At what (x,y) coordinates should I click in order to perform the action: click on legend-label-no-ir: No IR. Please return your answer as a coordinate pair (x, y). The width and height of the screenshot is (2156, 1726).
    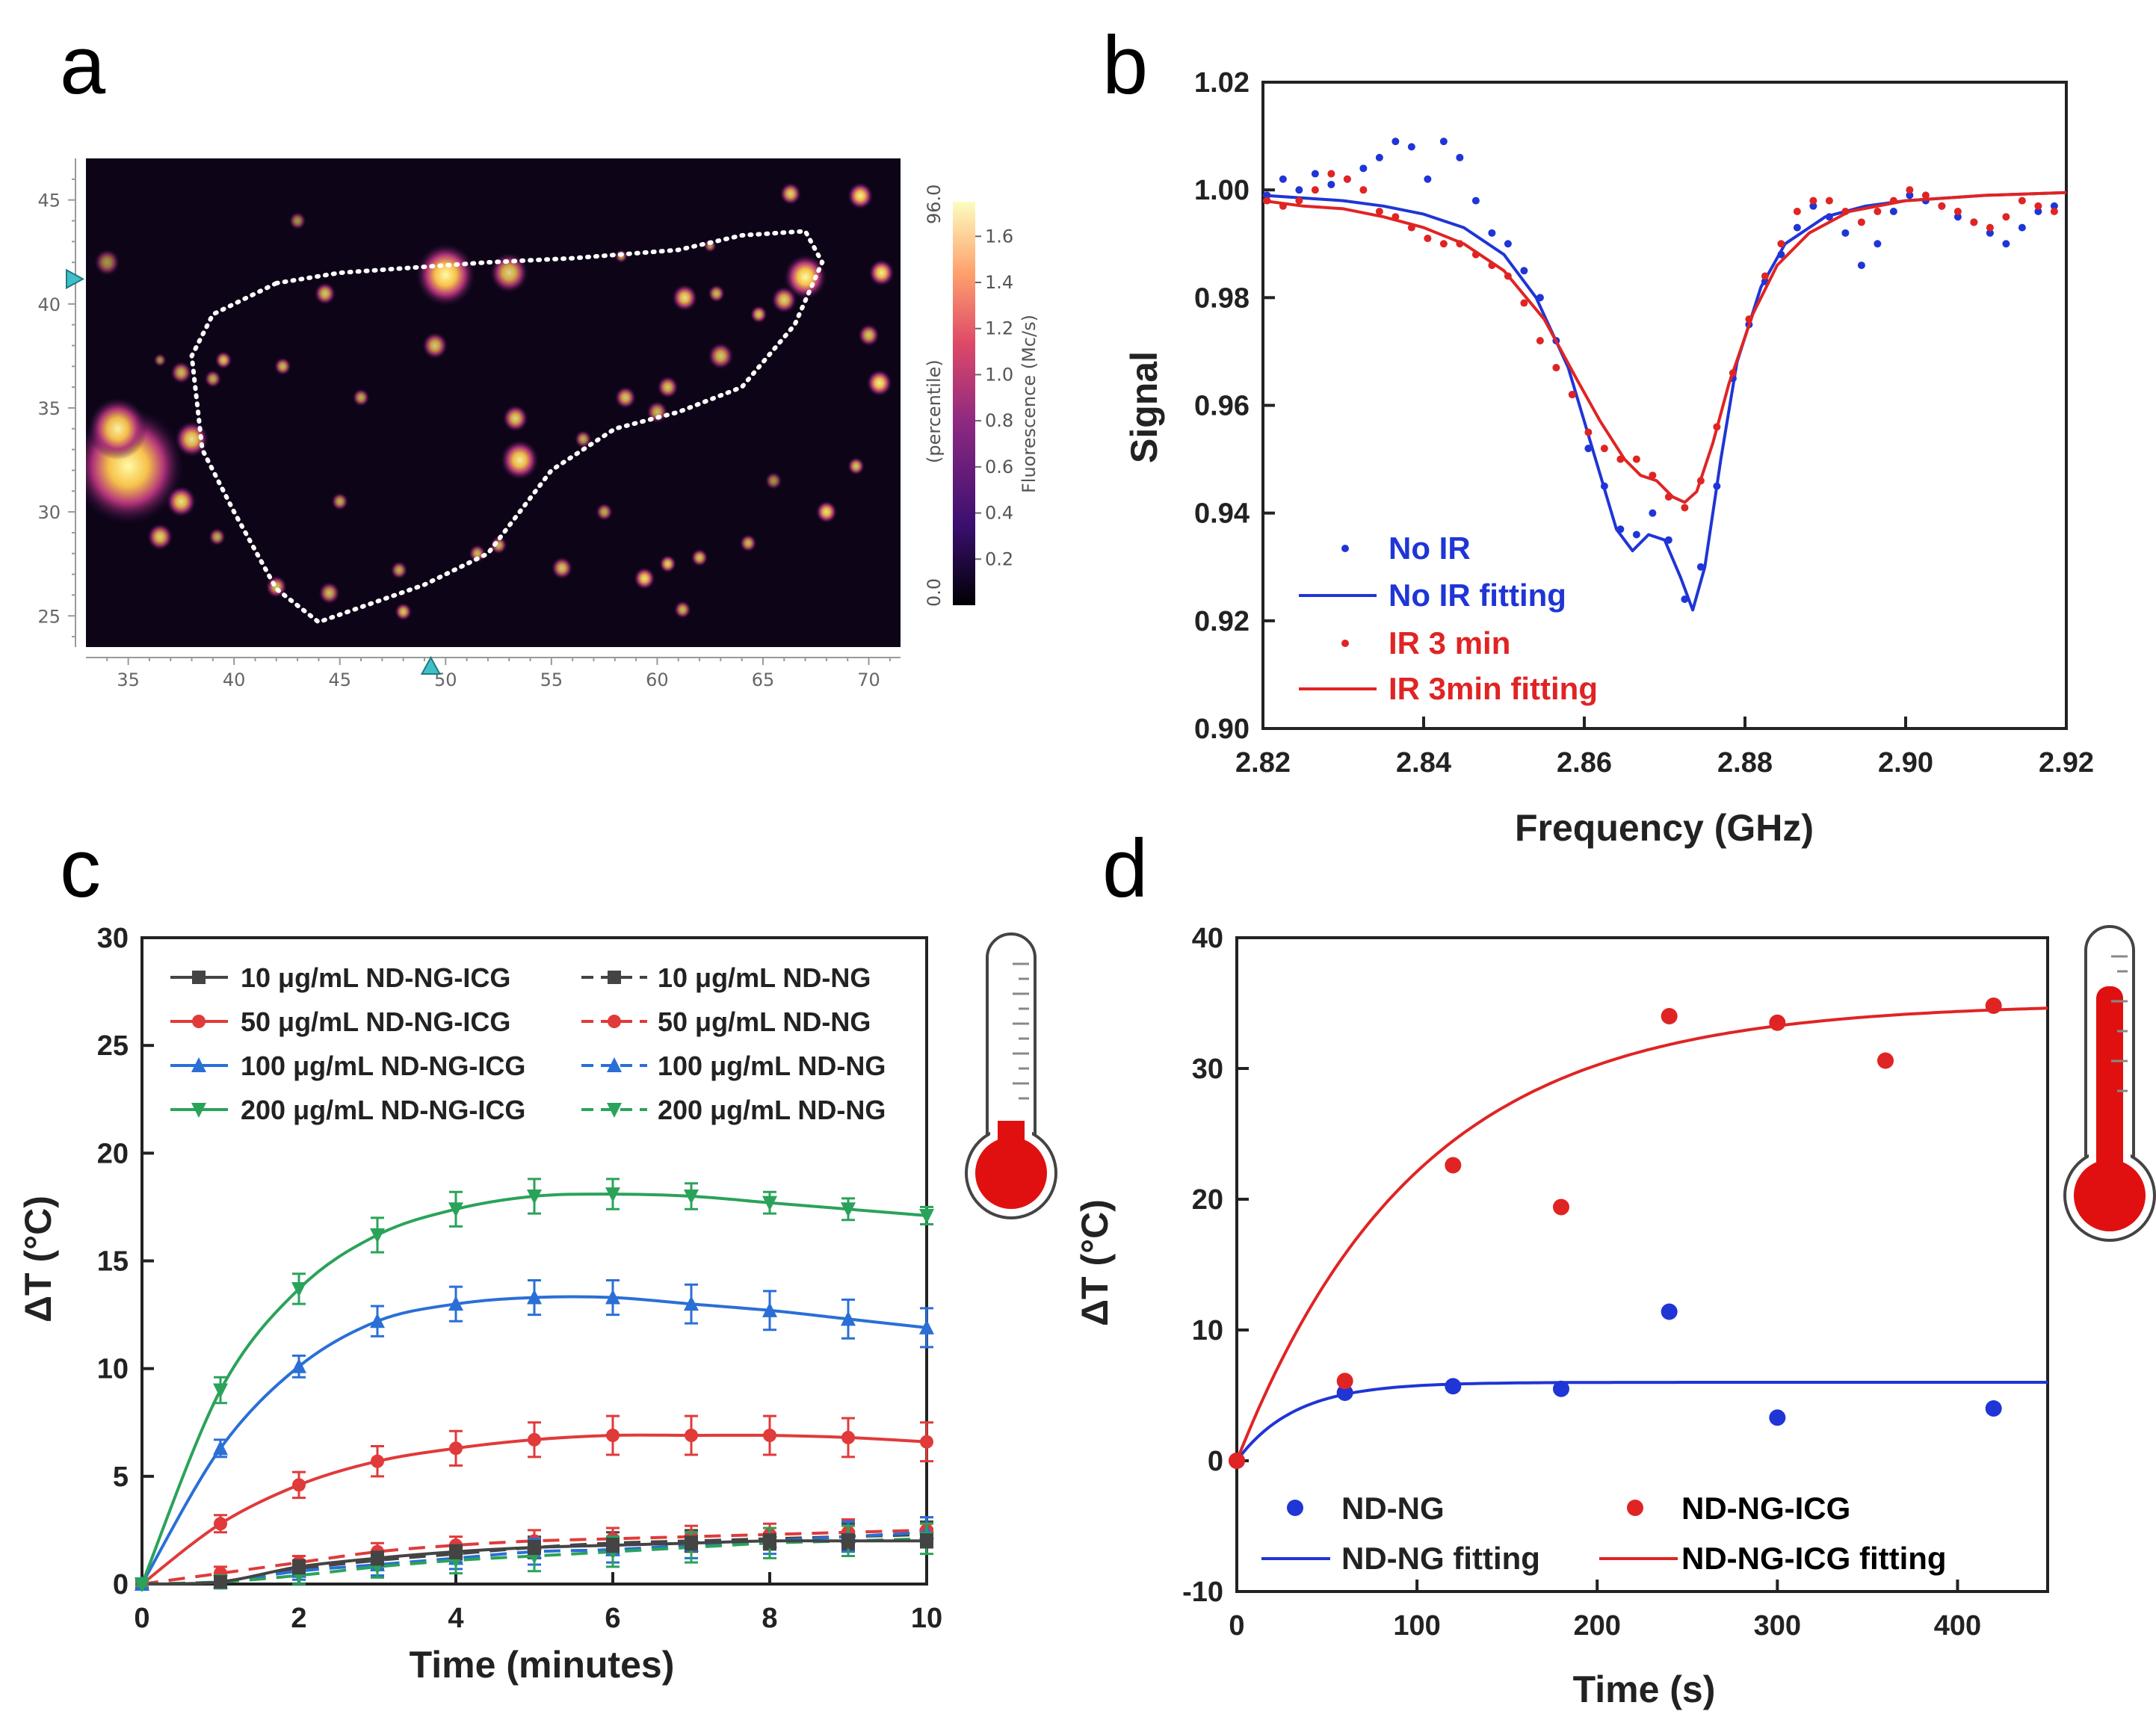
    Looking at the image, I should click on (1430, 548).